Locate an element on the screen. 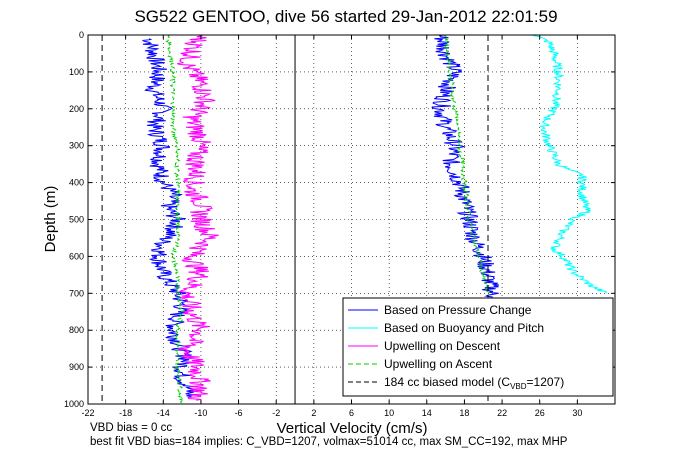  vbd-bias-annotation: VBD bias = 0 cc is located at coordinates (131, 428).